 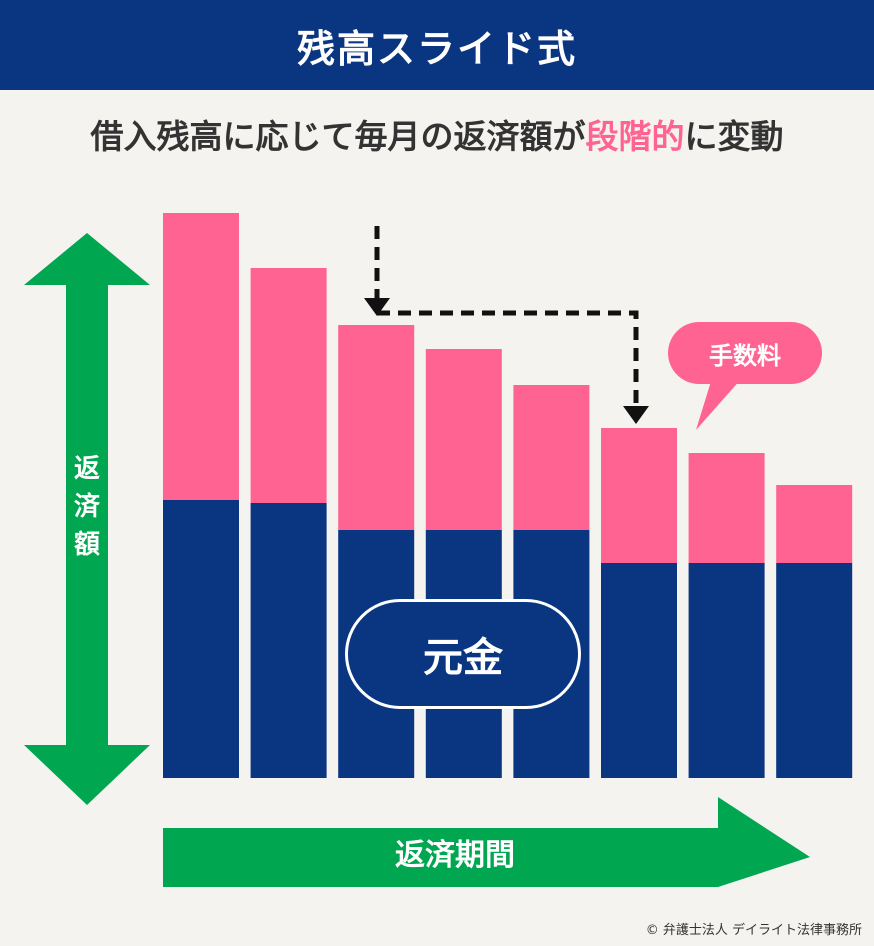 What do you see at coordinates (719, 404) in the screenshot?
I see `fee-bubble-tail` at bounding box center [719, 404].